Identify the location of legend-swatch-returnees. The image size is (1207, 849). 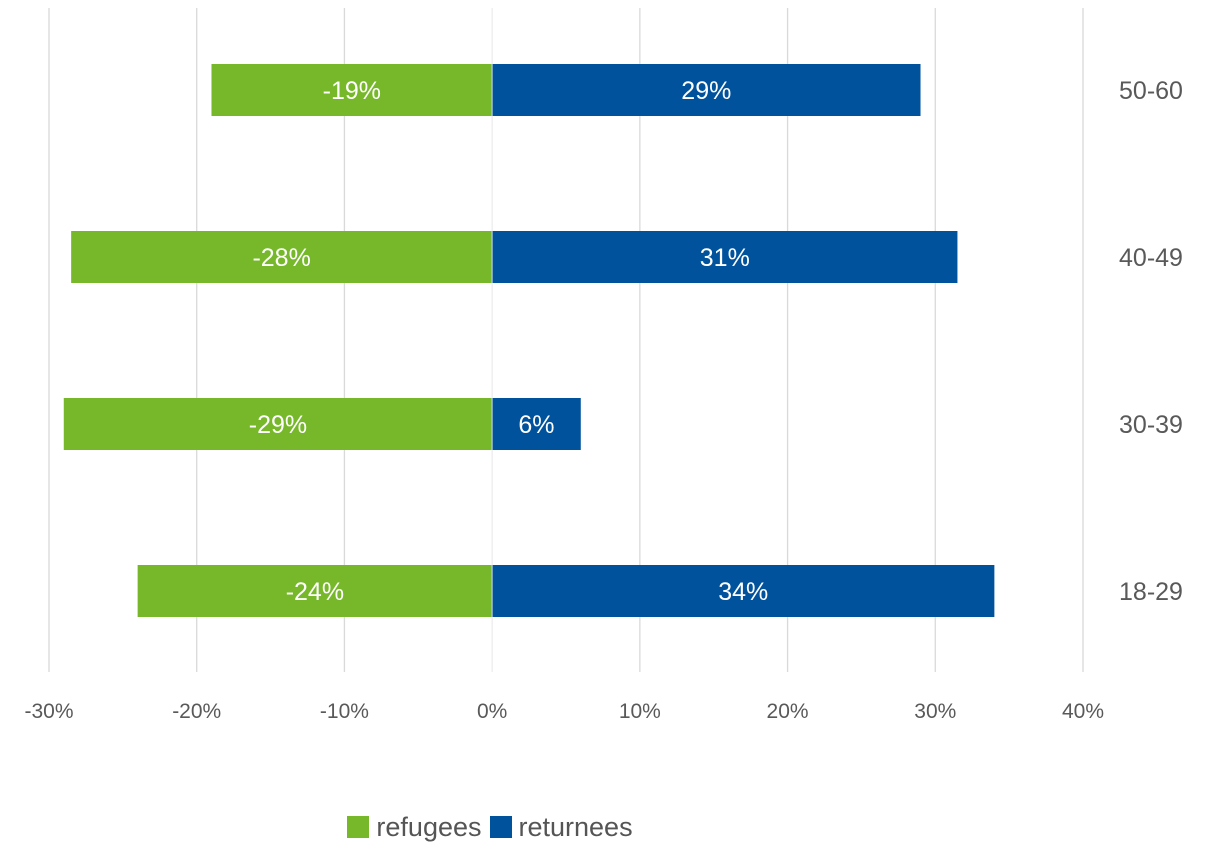
(500, 827).